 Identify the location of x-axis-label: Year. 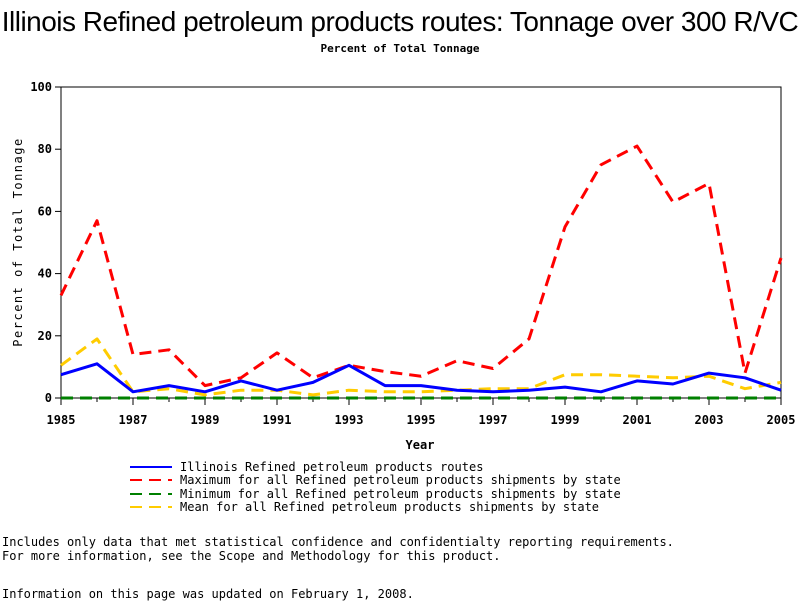
(420, 445).